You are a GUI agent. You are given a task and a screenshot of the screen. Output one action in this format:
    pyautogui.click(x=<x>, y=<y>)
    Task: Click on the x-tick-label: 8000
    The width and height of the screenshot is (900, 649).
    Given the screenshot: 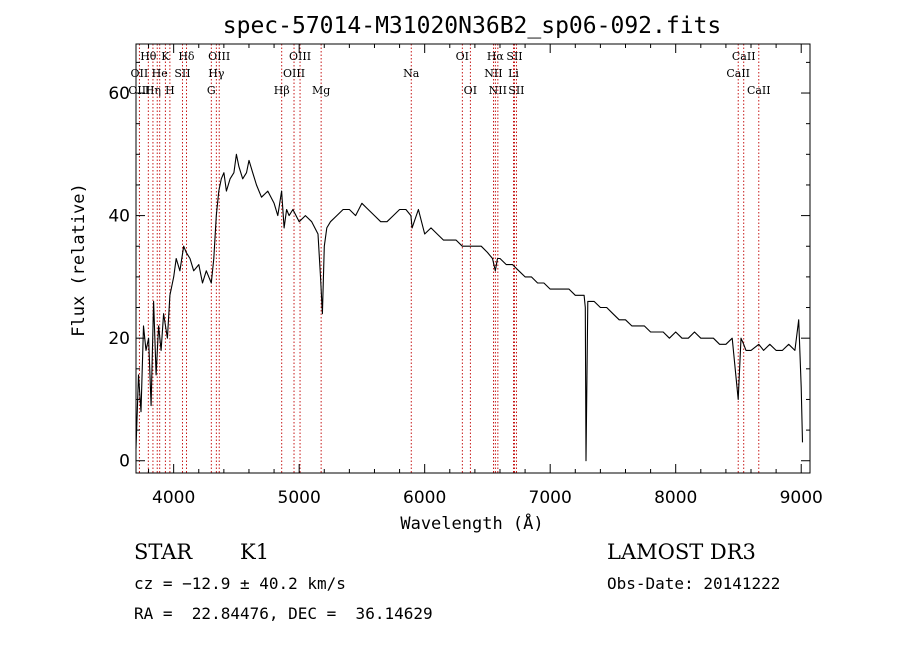 What is the action you would take?
    pyautogui.click(x=675, y=498)
    